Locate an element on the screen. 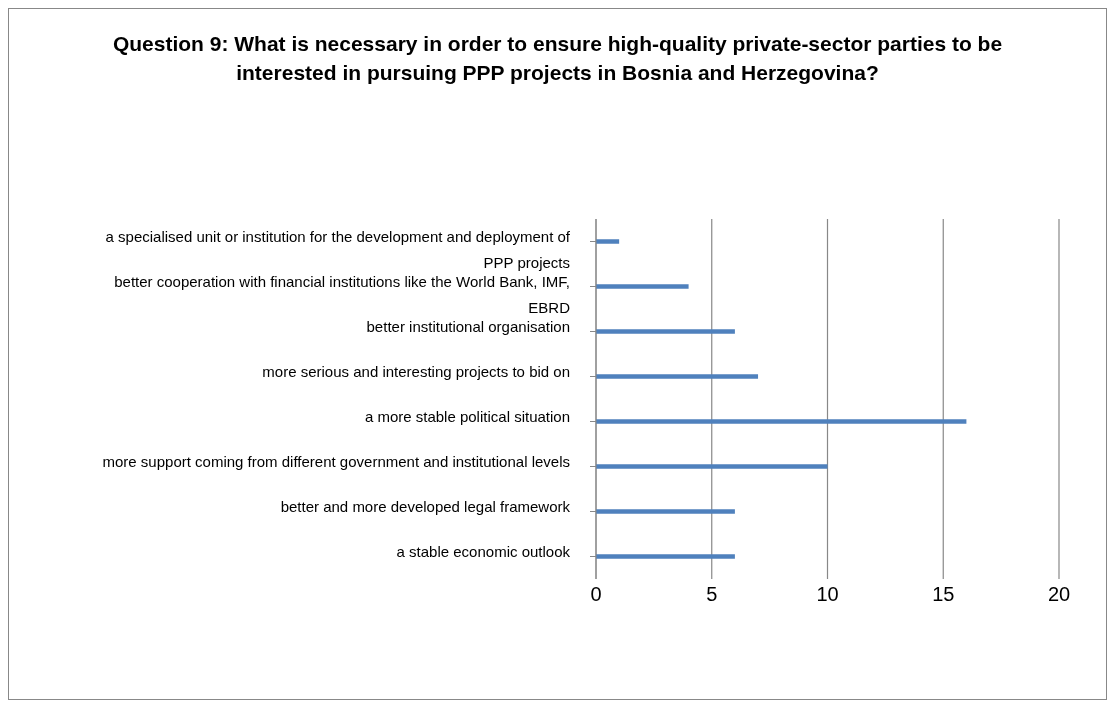 The image size is (1115, 708). y-tick-label: better and more developed legal framework is located at coordinates (425, 506).